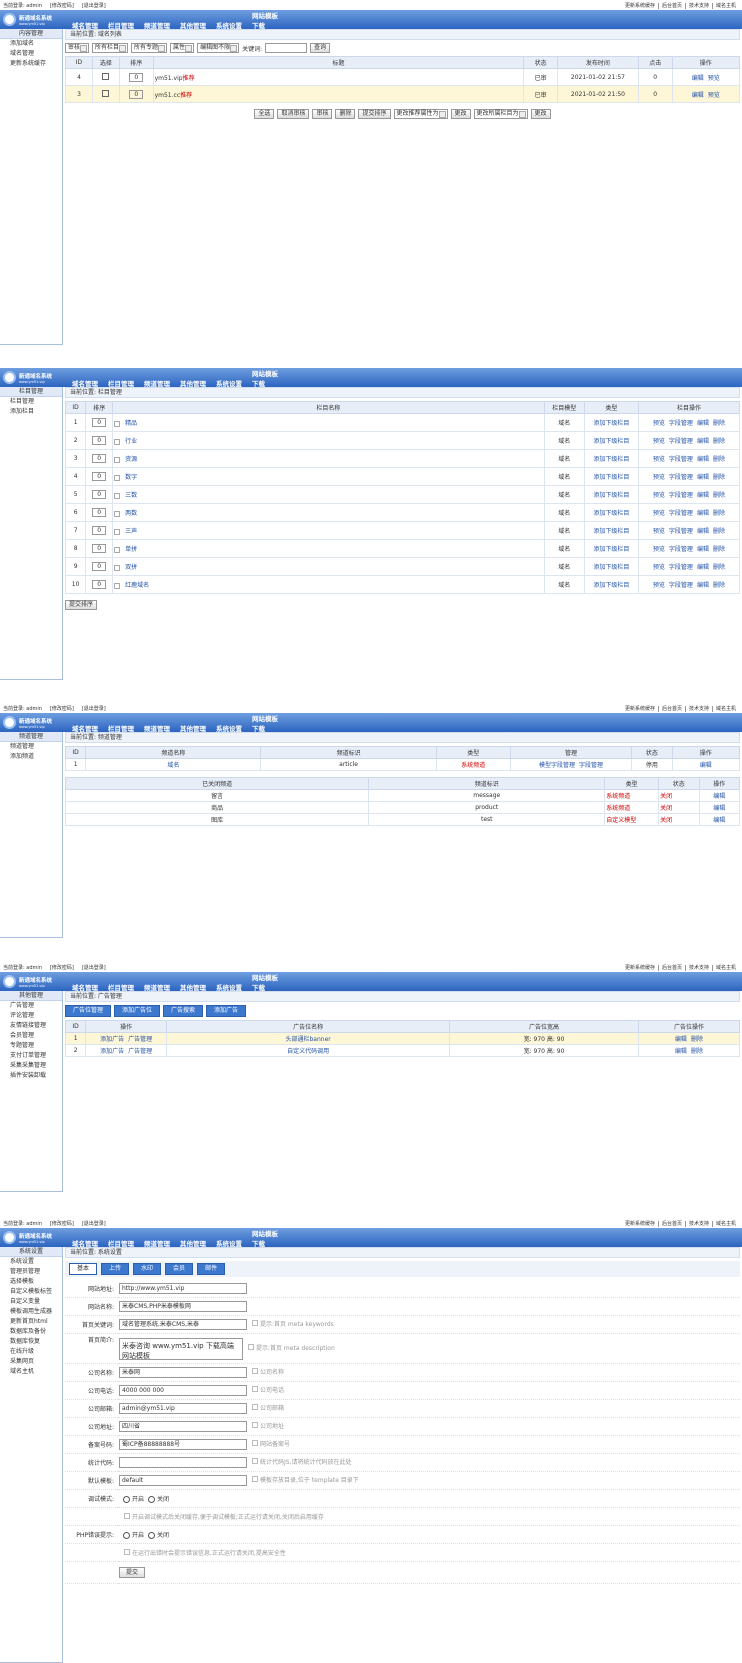 This screenshot has height=1663, width=742. What do you see at coordinates (183, 1288) in the screenshot?
I see `text-input: http://www.ym51.vip` at bounding box center [183, 1288].